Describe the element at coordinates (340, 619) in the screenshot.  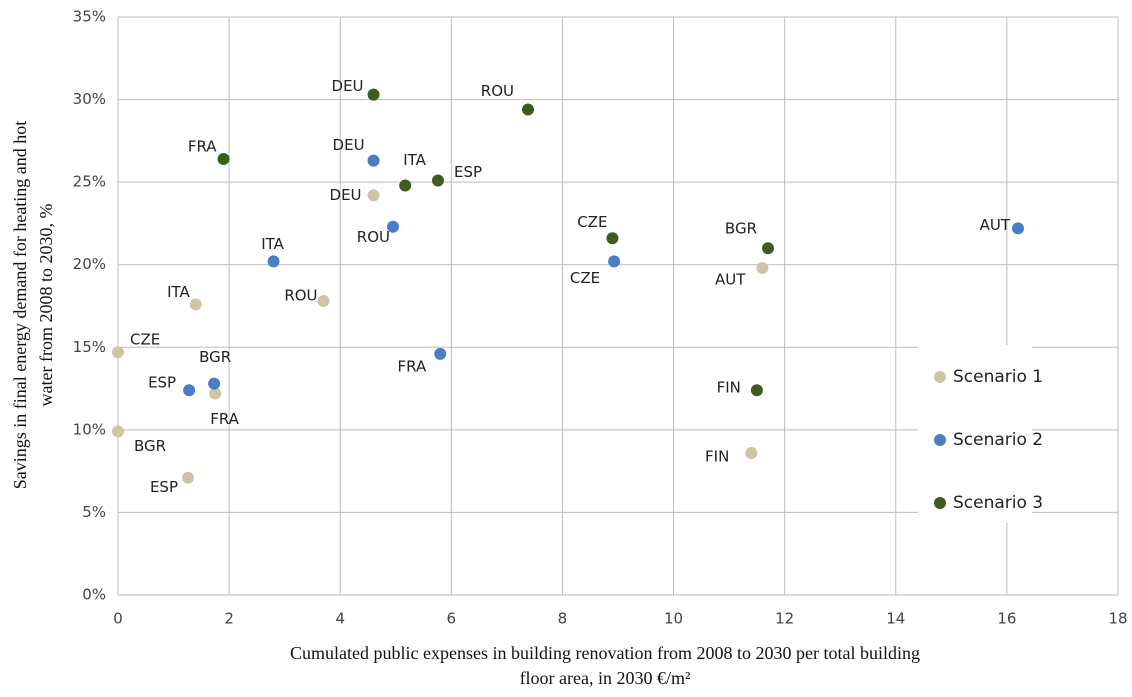
I see `x-tick-label: 4` at that location.